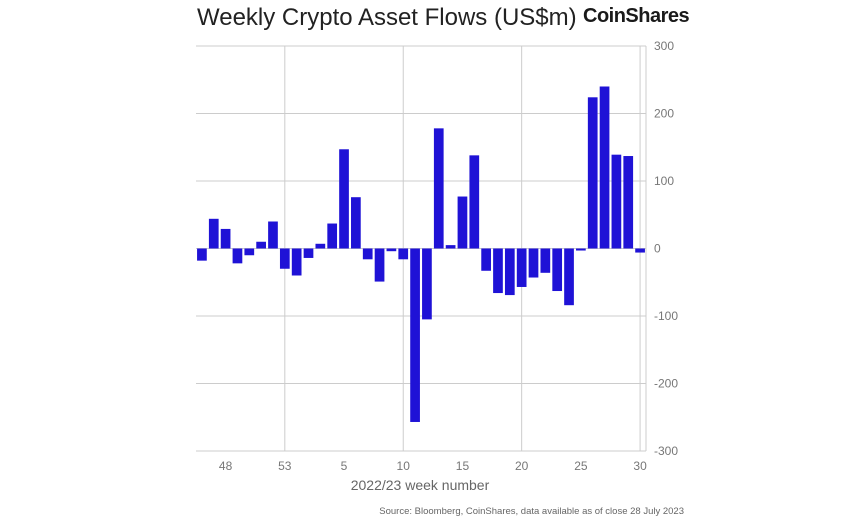 The height and width of the screenshot is (528, 860). I want to click on x-tick-label: 10, so click(404, 466).